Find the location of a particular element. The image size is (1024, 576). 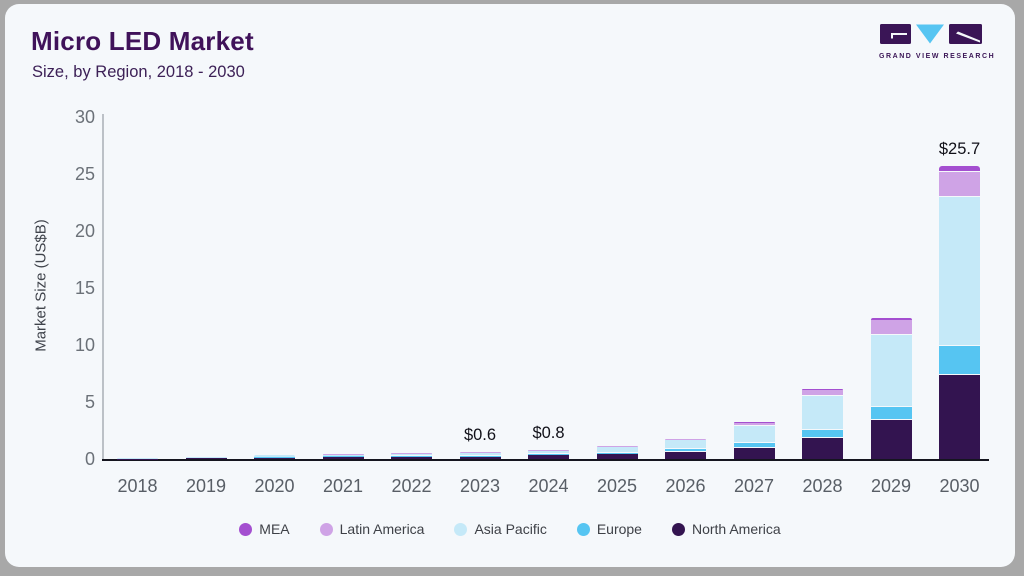

bar-segment-2029-europe is located at coordinates (891, 413).